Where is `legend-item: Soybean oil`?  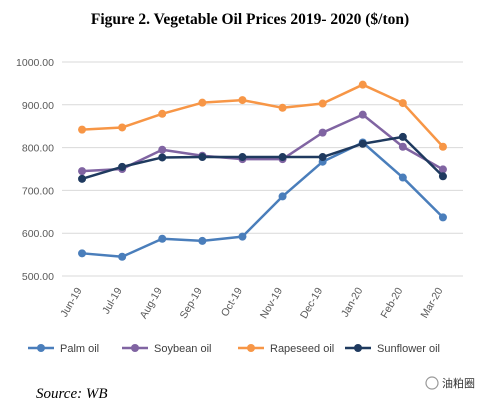
legend-item: Soybean oil is located at coordinates (167, 349).